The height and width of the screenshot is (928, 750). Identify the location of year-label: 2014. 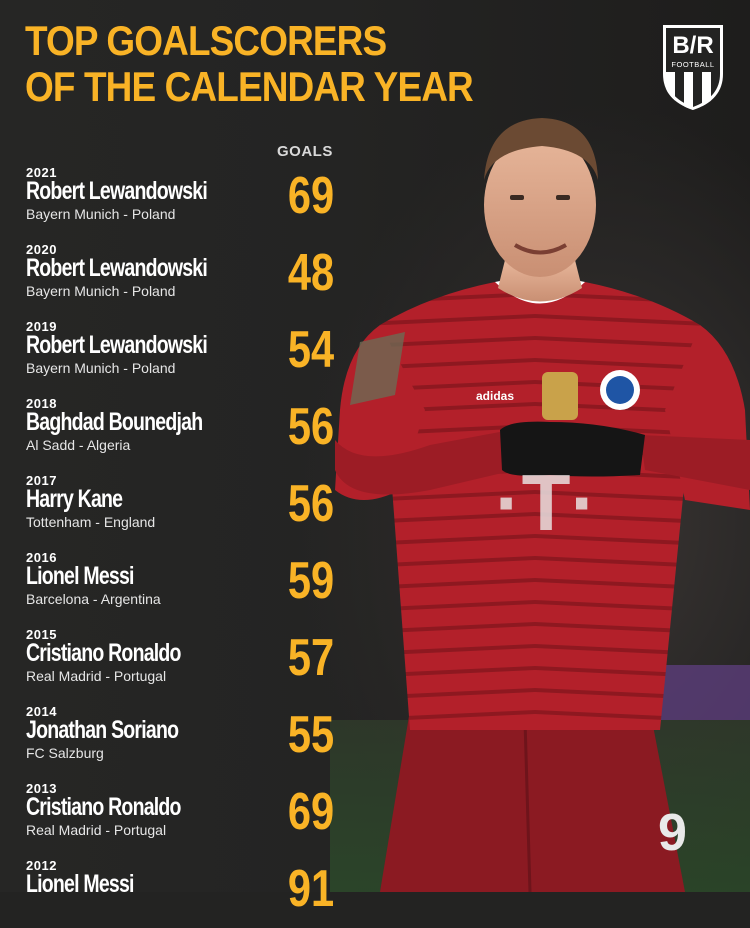
(41, 711).